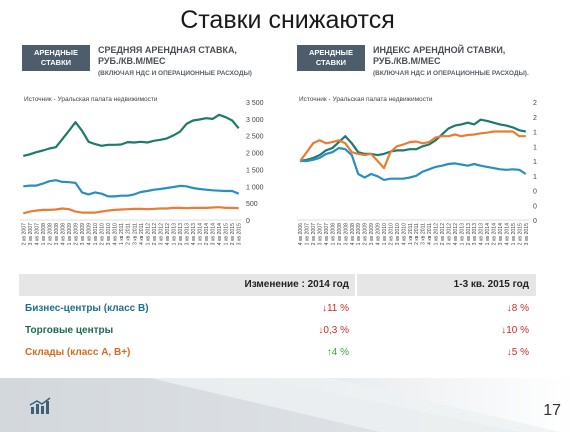  What do you see at coordinates (535, 206) in the screenshot?
I see `right-ytick-label: 0` at bounding box center [535, 206].